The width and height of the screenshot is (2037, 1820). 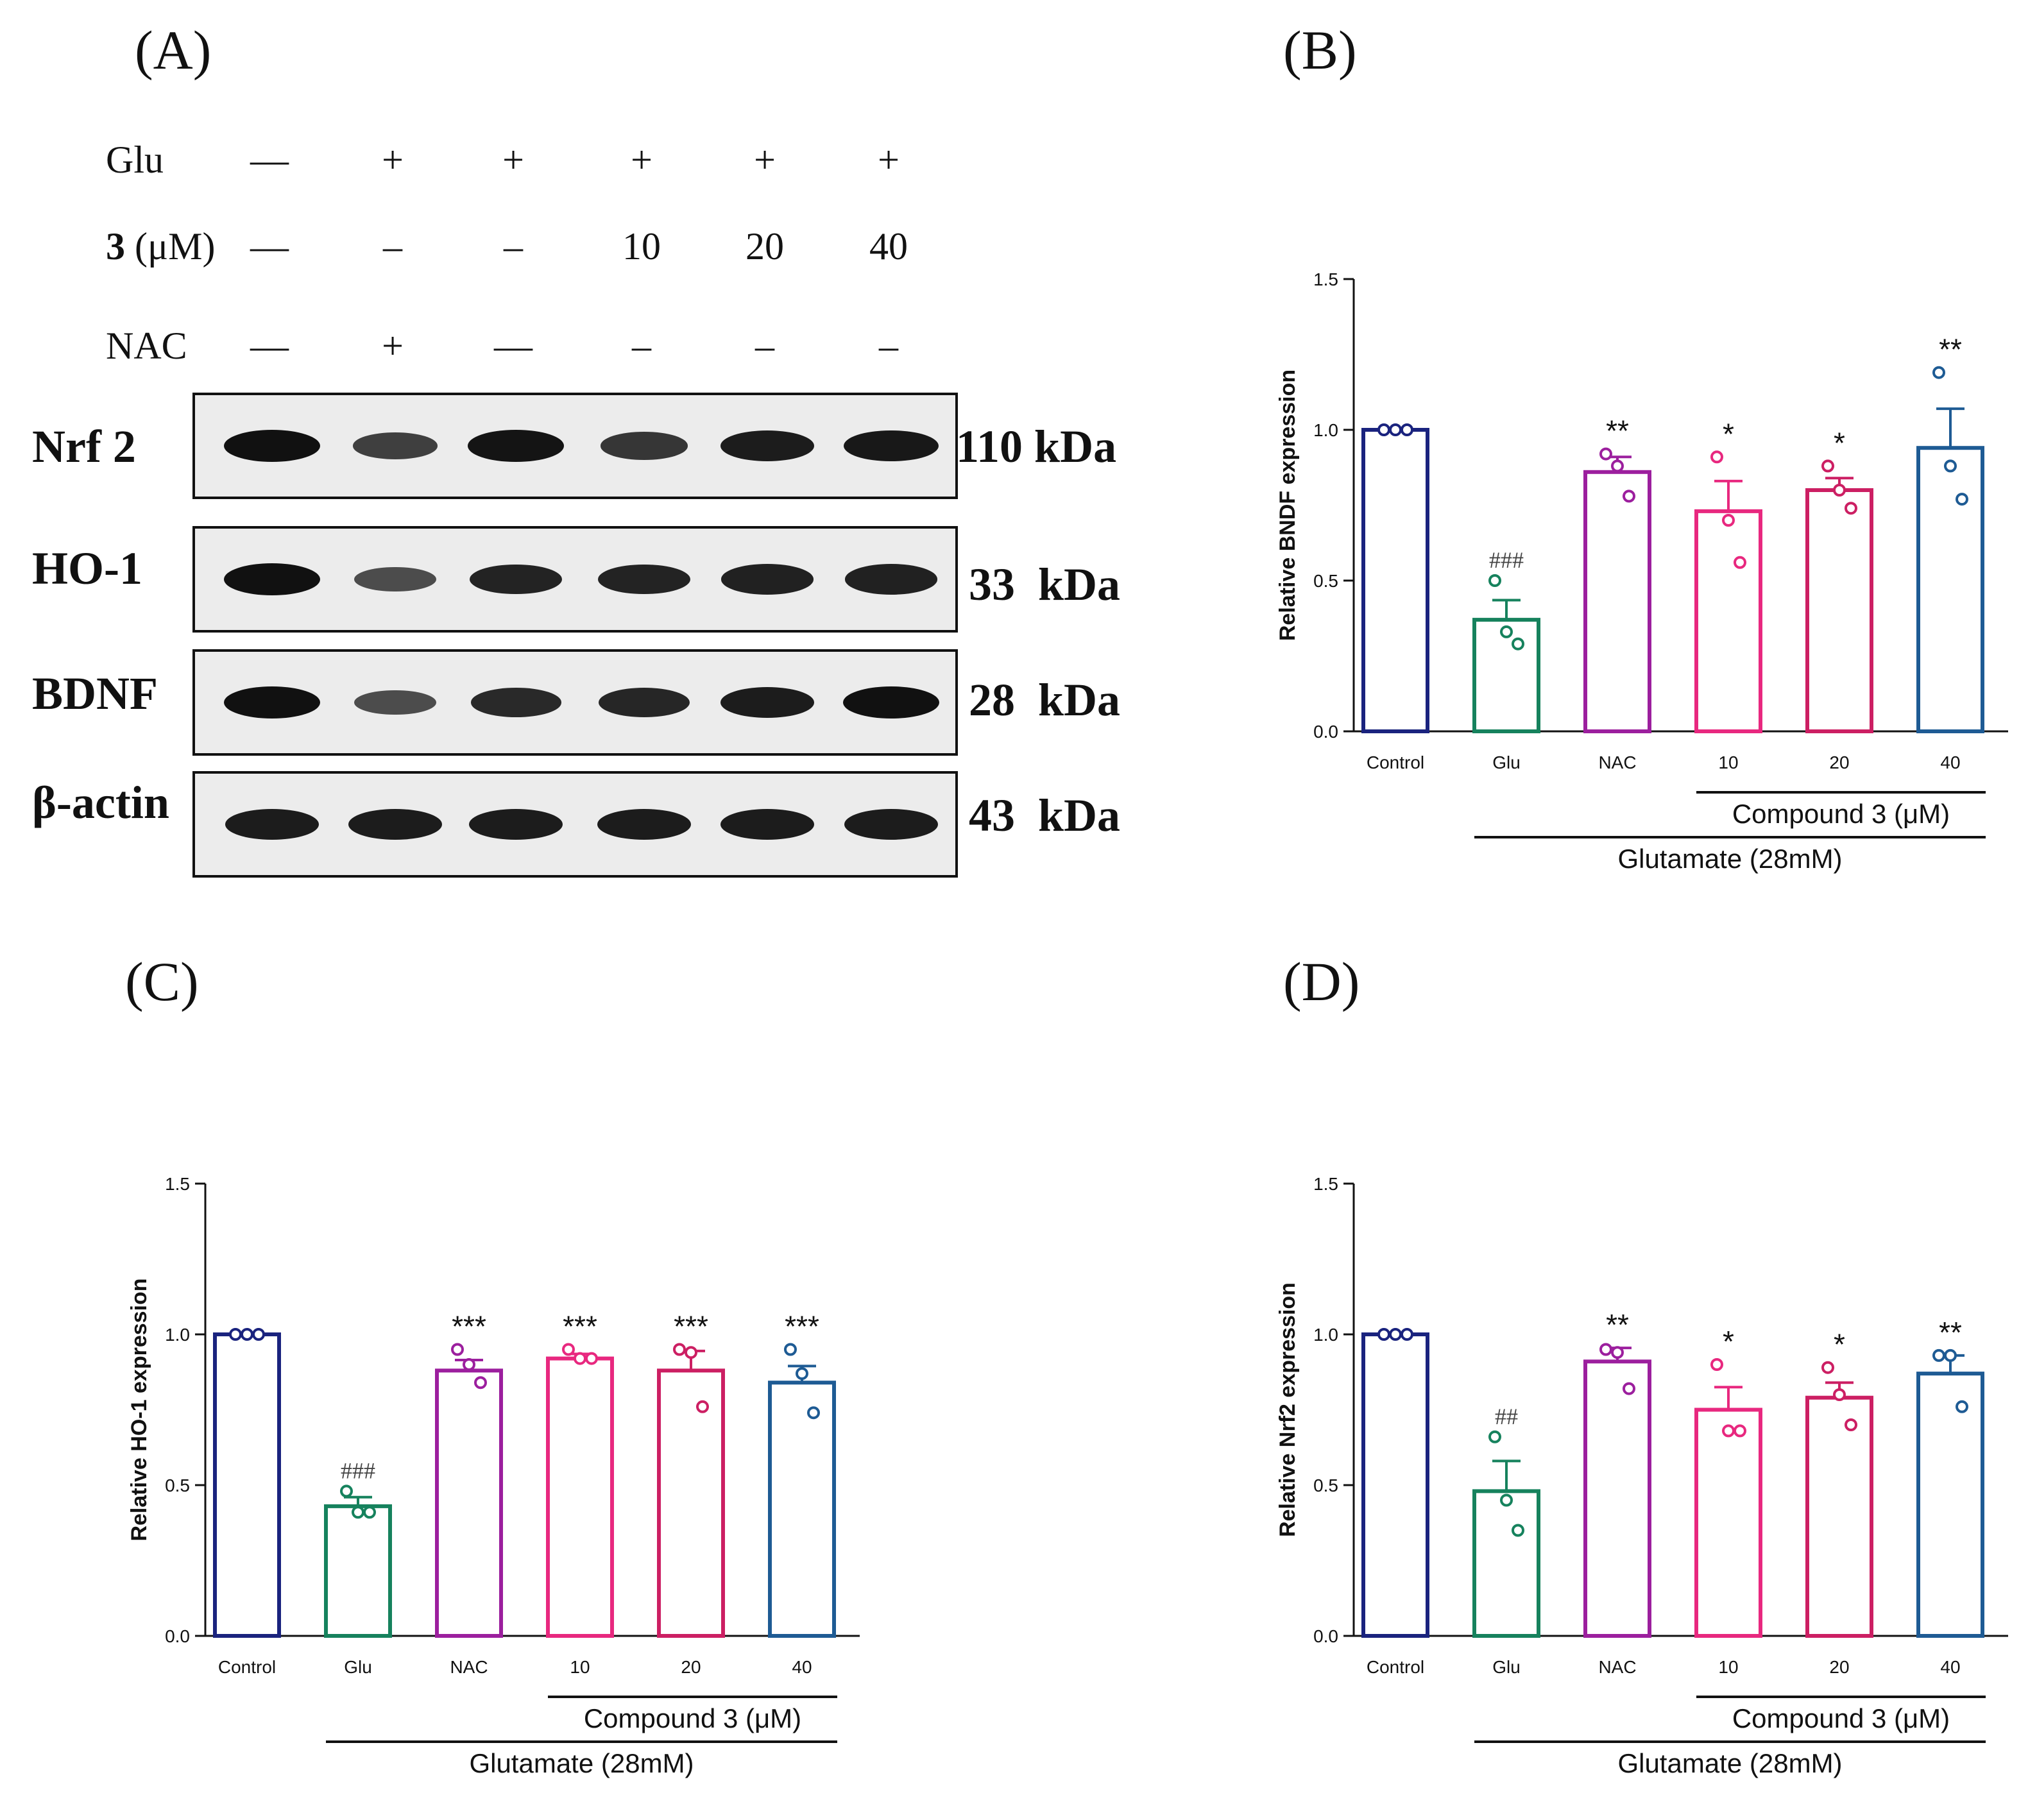 What do you see at coordinates (513, 346) in the screenshot?
I see `treatment-cell: —` at bounding box center [513, 346].